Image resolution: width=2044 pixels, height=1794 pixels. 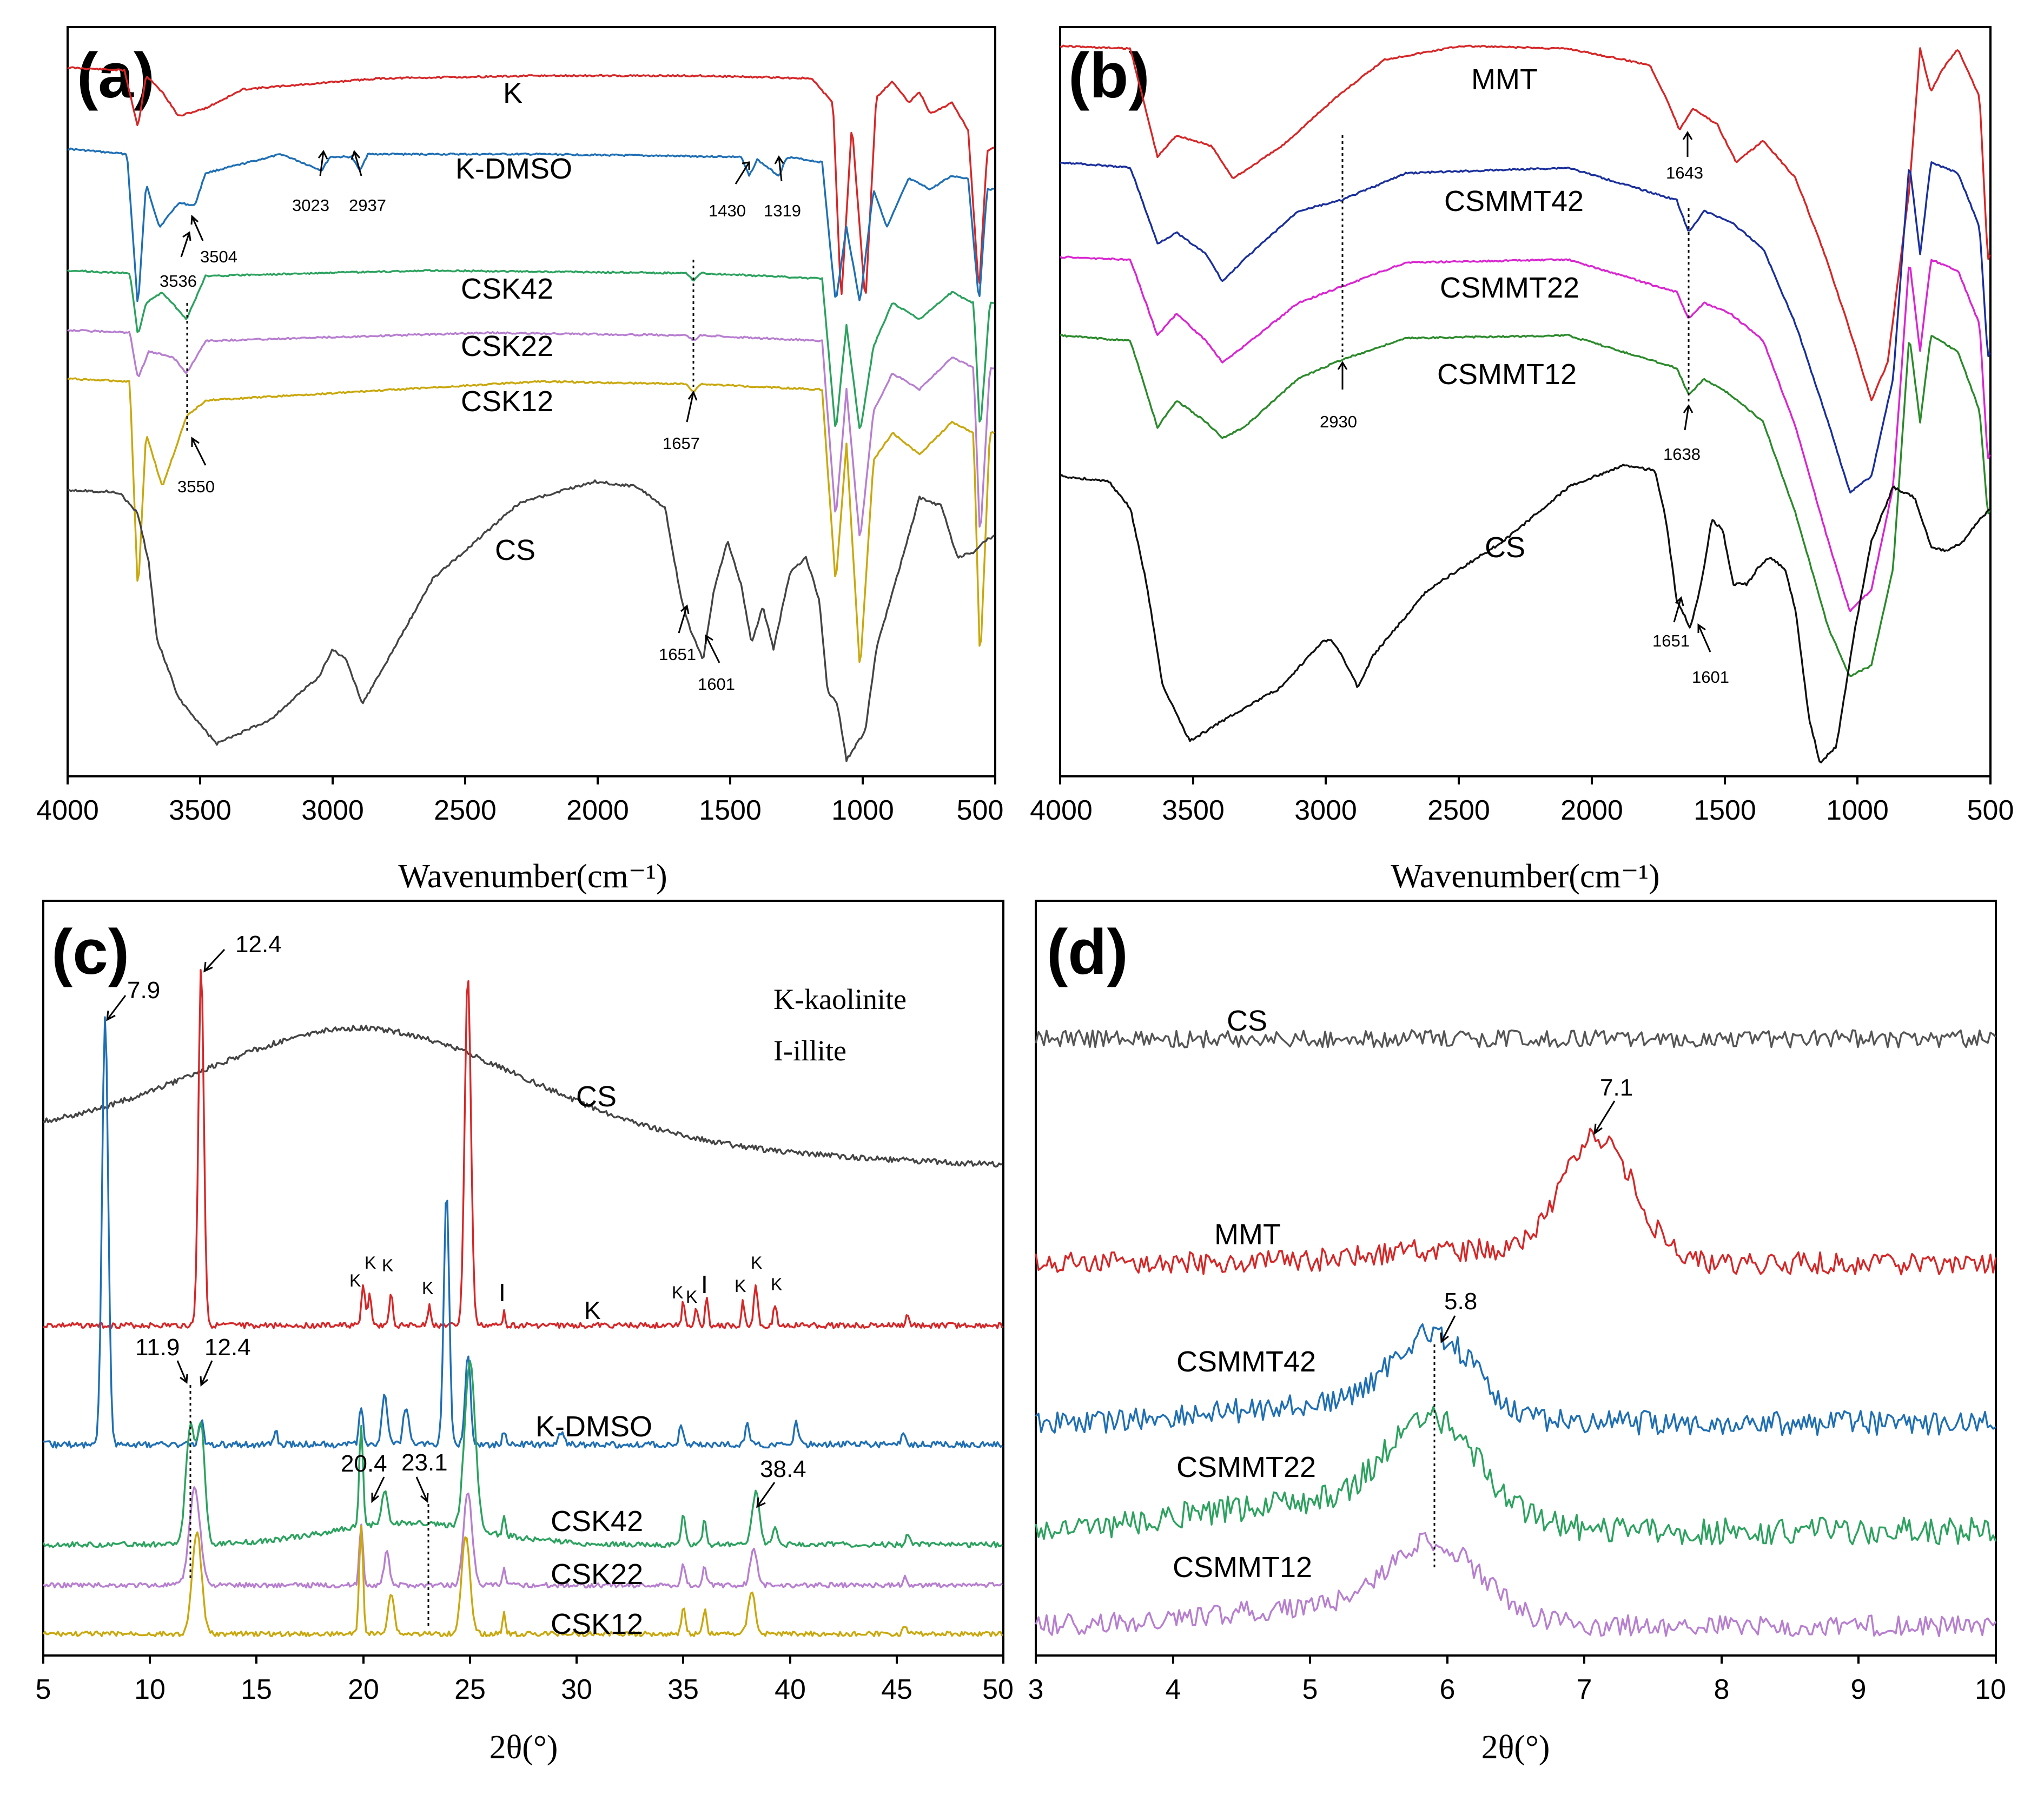 I want to click on x-tick-label: 40, so click(x=790, y=1690).